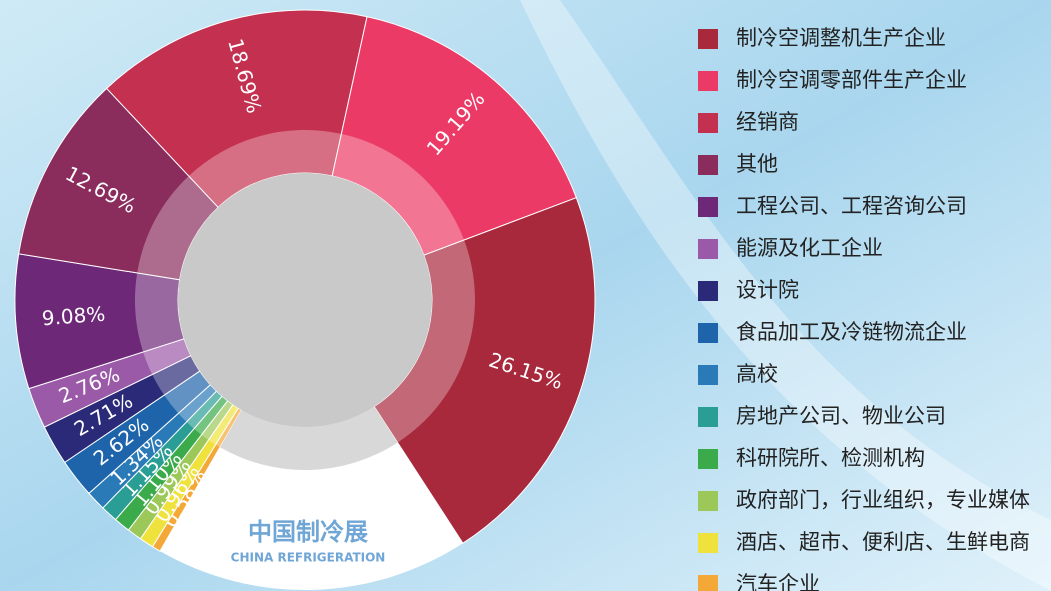 This screenshot has height=591, width=1051. Describe the element at coordinates (308, 532) in the screenshot. I see `logo-title: 中国制冷展` at that location.